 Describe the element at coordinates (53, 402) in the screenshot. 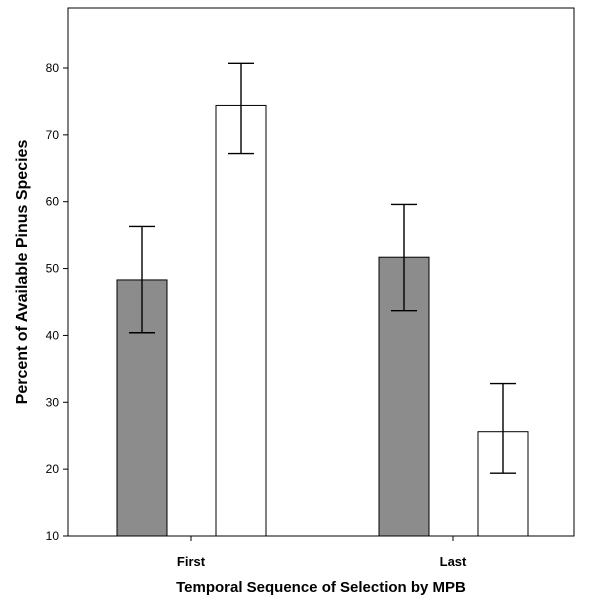

I see `y-tick-label: 30` at that location.